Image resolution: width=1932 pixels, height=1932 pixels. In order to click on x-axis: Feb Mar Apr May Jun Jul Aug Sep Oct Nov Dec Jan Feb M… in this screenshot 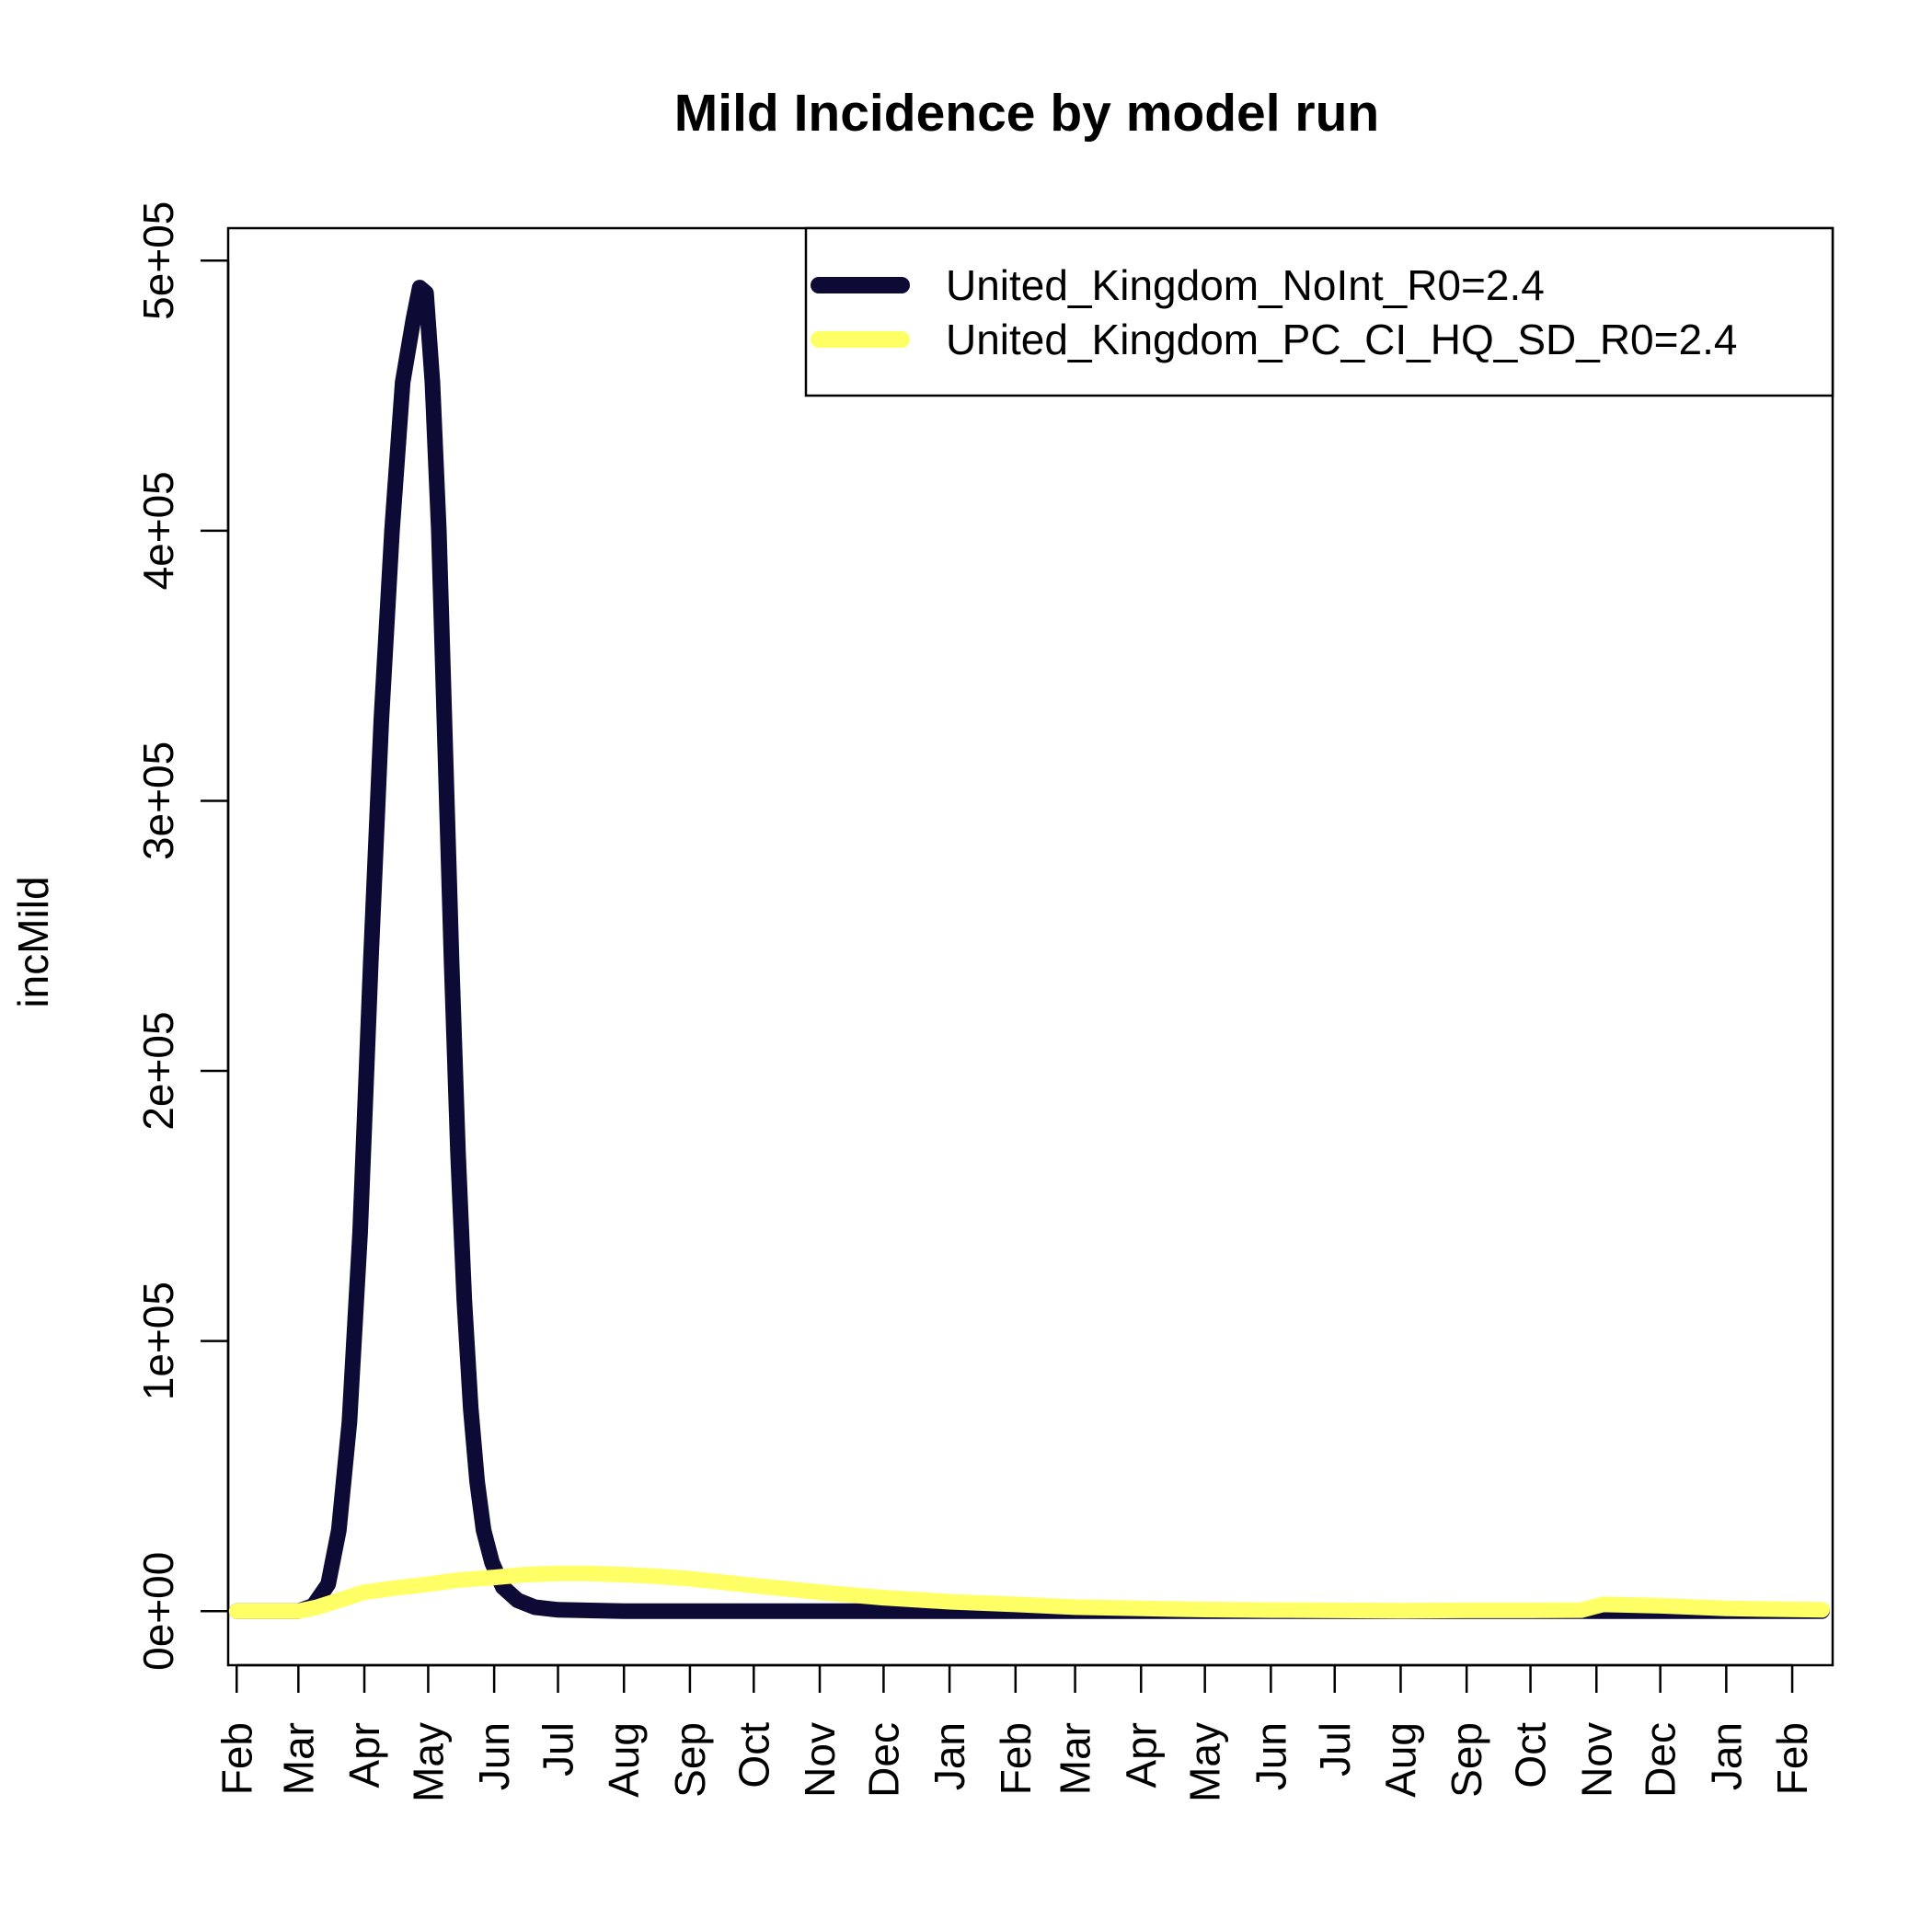, I will do `click(1014, 1732)`.